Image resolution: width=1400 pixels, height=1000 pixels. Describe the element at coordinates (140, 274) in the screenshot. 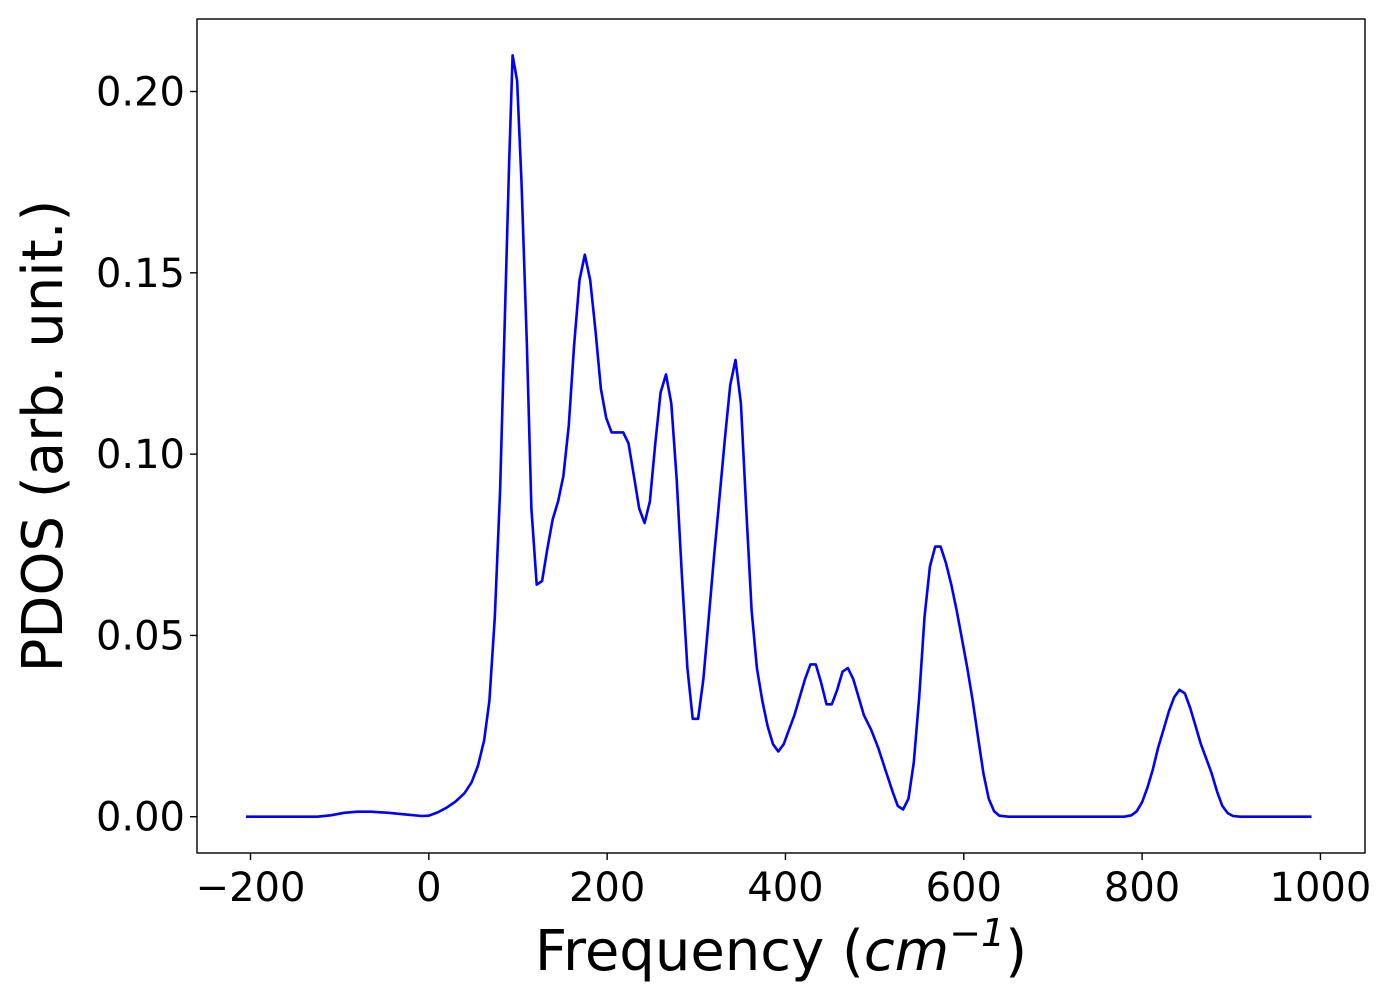

I see `y-tick-label: 0.15` at that location.